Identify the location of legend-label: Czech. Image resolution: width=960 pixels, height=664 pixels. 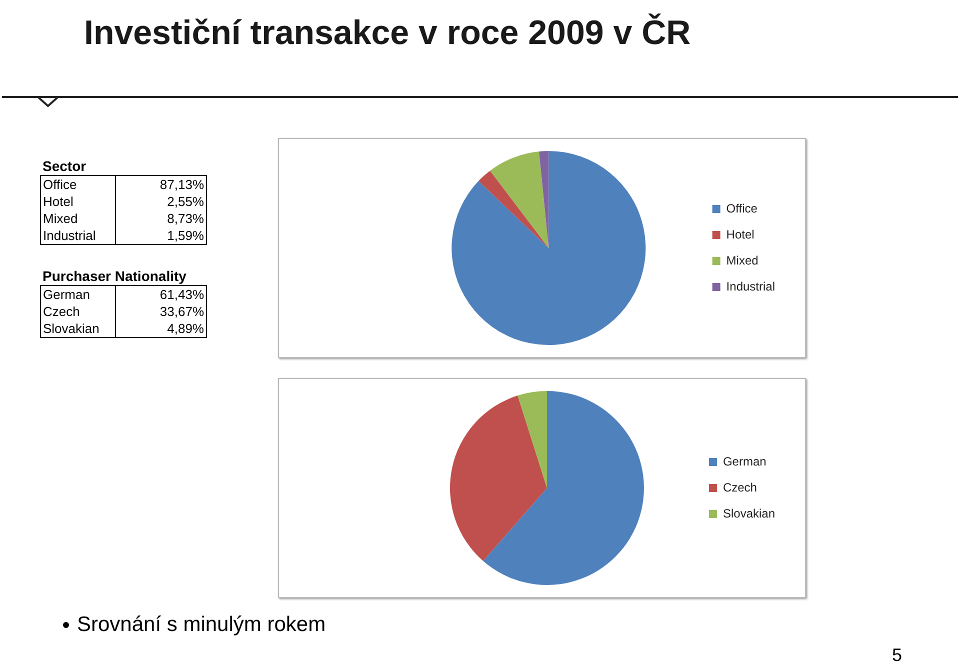
(739, 487).